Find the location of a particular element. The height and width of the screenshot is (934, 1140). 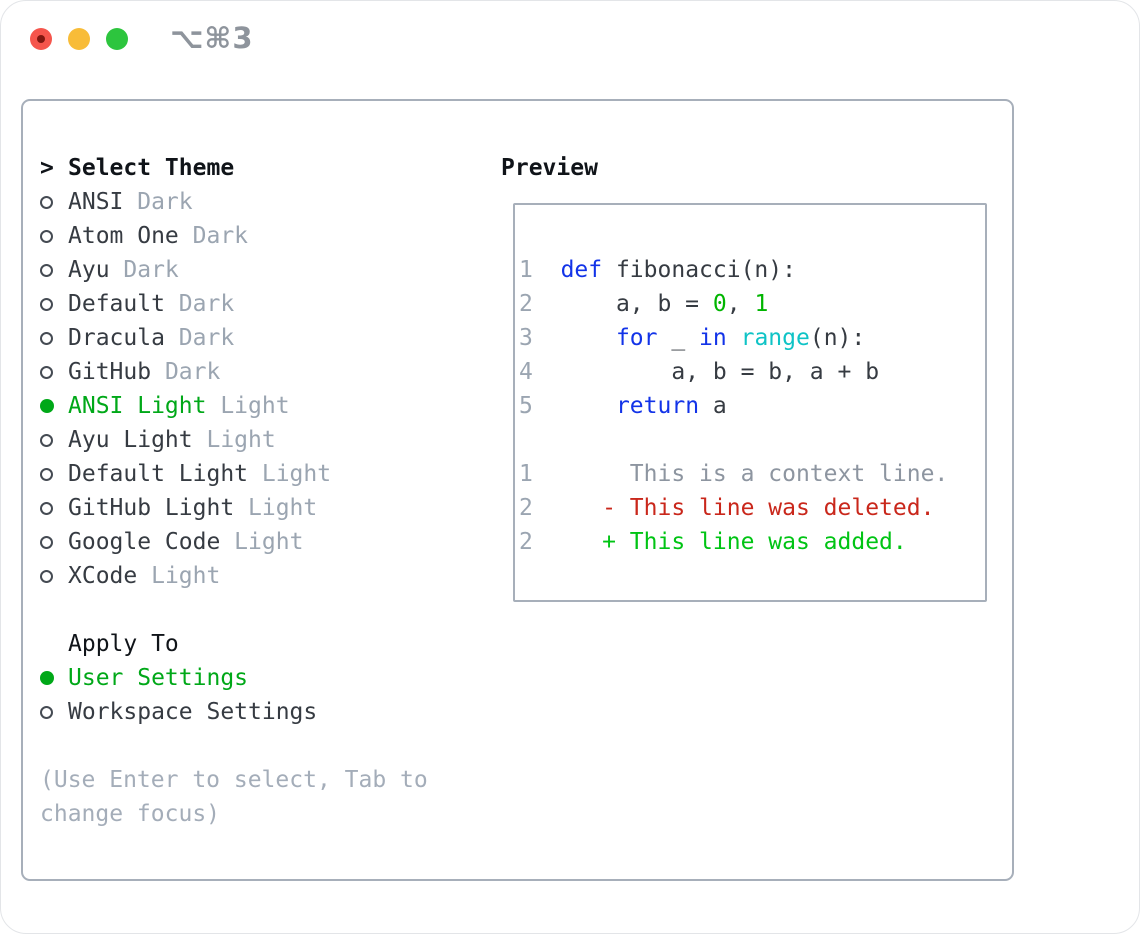

preview-line: 3 for _ in range(n): is located at coordinates (692, 338).